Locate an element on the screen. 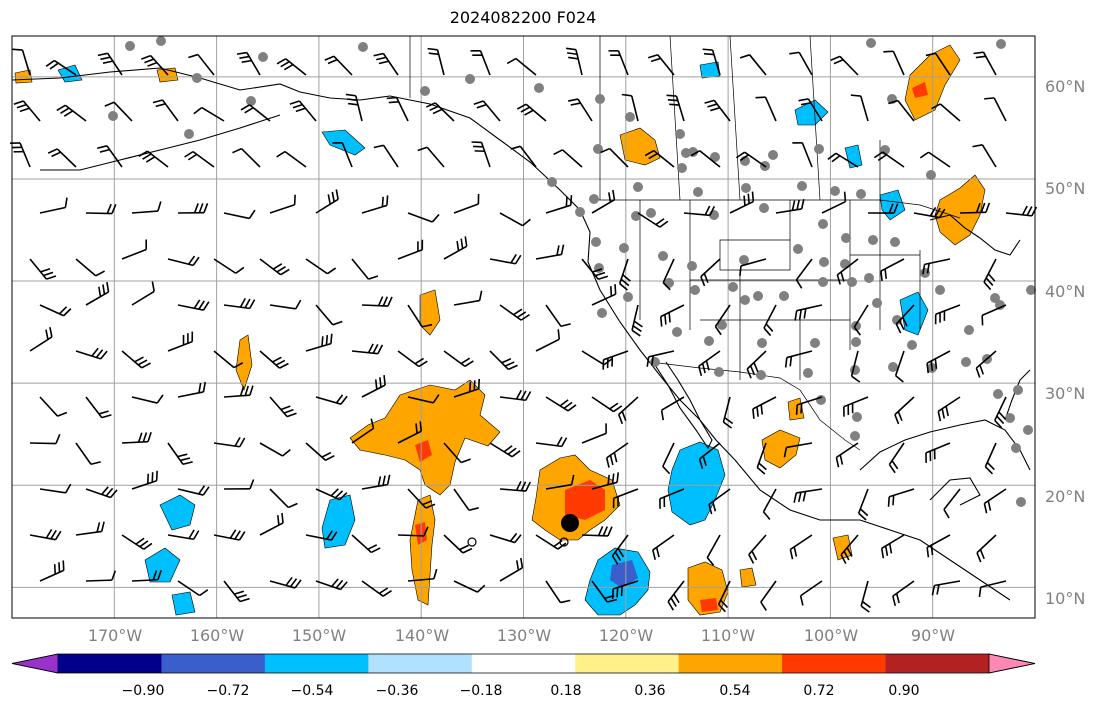 The height and width of the screenshot is (712, 1105). lon-label-90w: 90°W is located at coordinates (933, 635).